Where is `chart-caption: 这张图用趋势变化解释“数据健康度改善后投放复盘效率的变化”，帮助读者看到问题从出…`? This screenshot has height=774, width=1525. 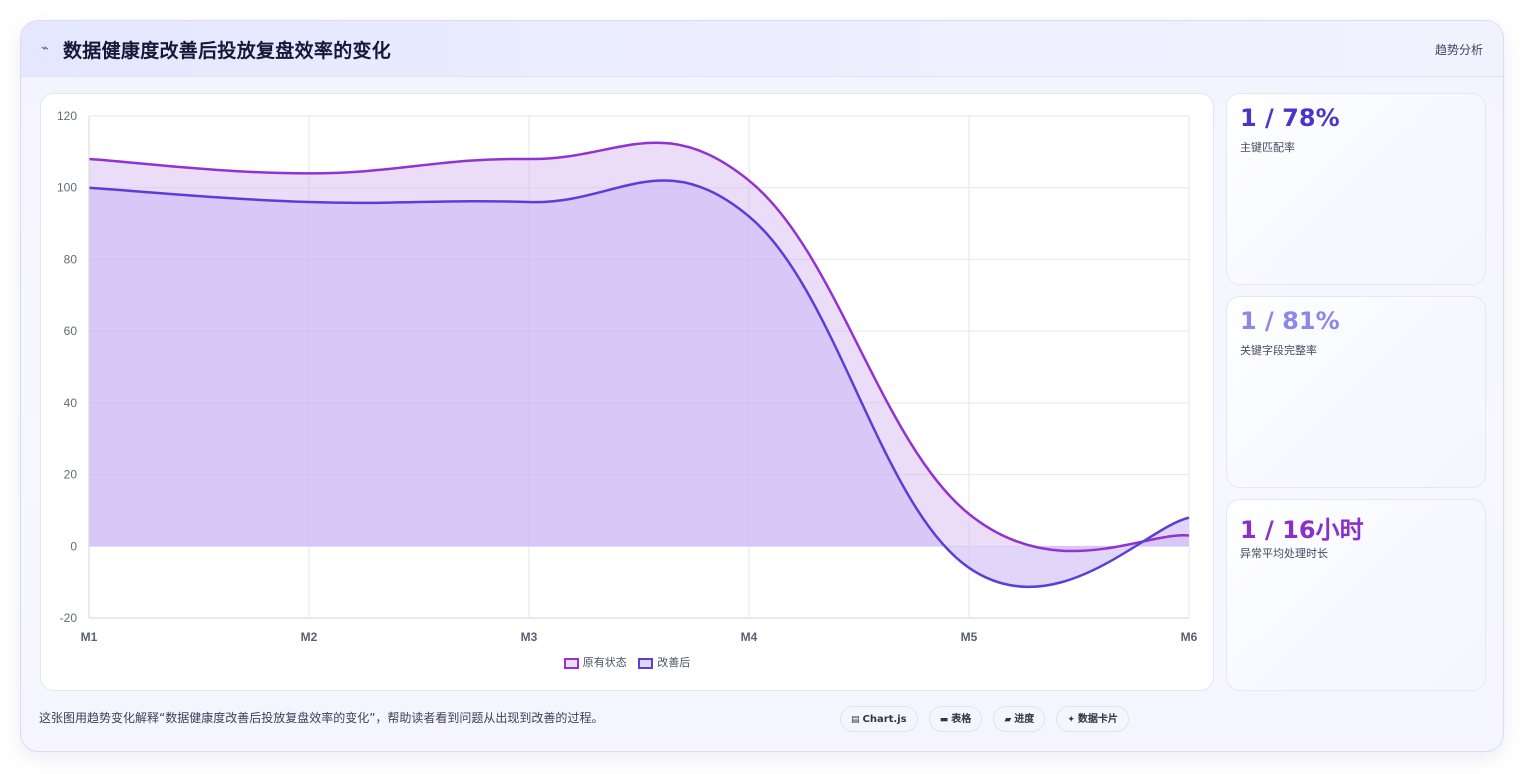
chart-caption: 这张图用趋势变化解释“数据健康度改善后投放复盘效率的变化”，帮助读者看到问题从出… is located at coordinates (321, 718).